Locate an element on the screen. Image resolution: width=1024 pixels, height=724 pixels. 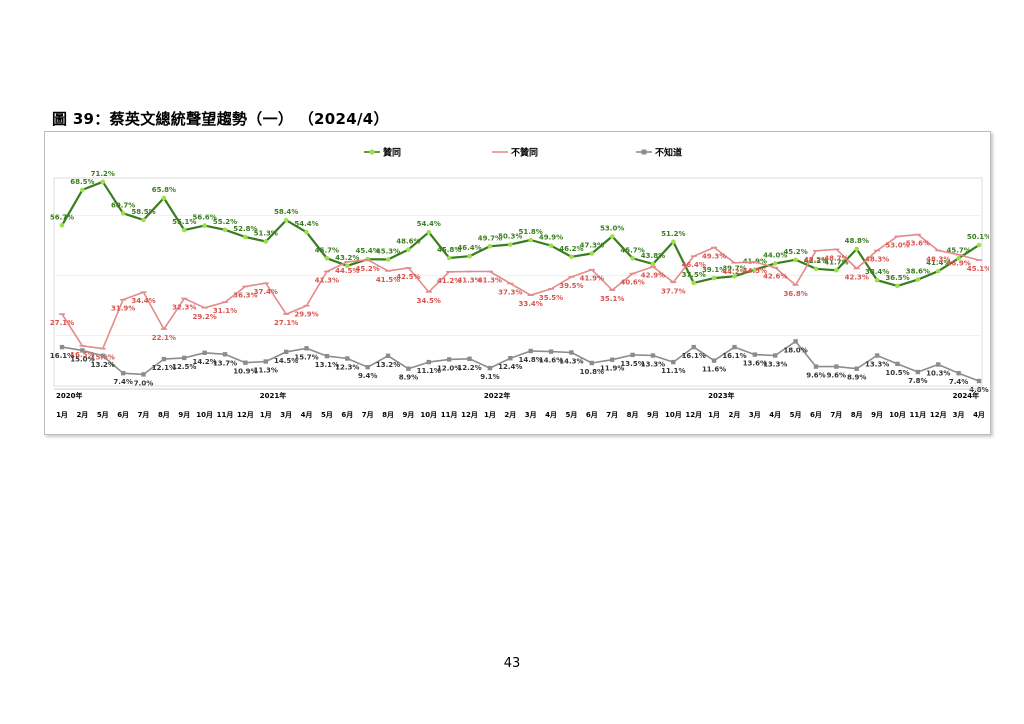
data-label: 60.7% is located at coordinates (123, 205).